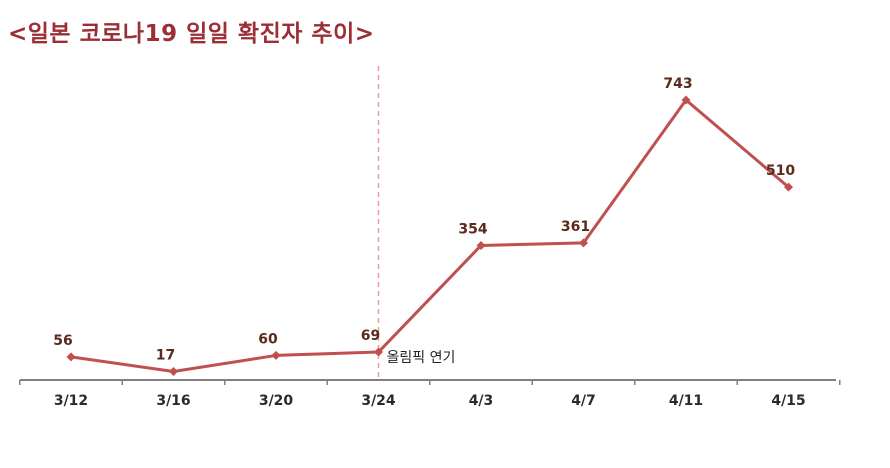  Describe the element at coordinates (165, 356) in the screenshot. I see `data-label: 17` at that location.